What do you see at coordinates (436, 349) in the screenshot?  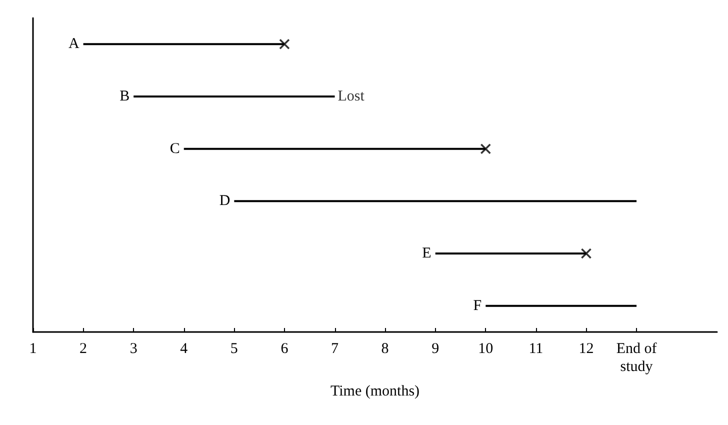 I see `x-tick-label: 9` at bounding box center [436, 349].